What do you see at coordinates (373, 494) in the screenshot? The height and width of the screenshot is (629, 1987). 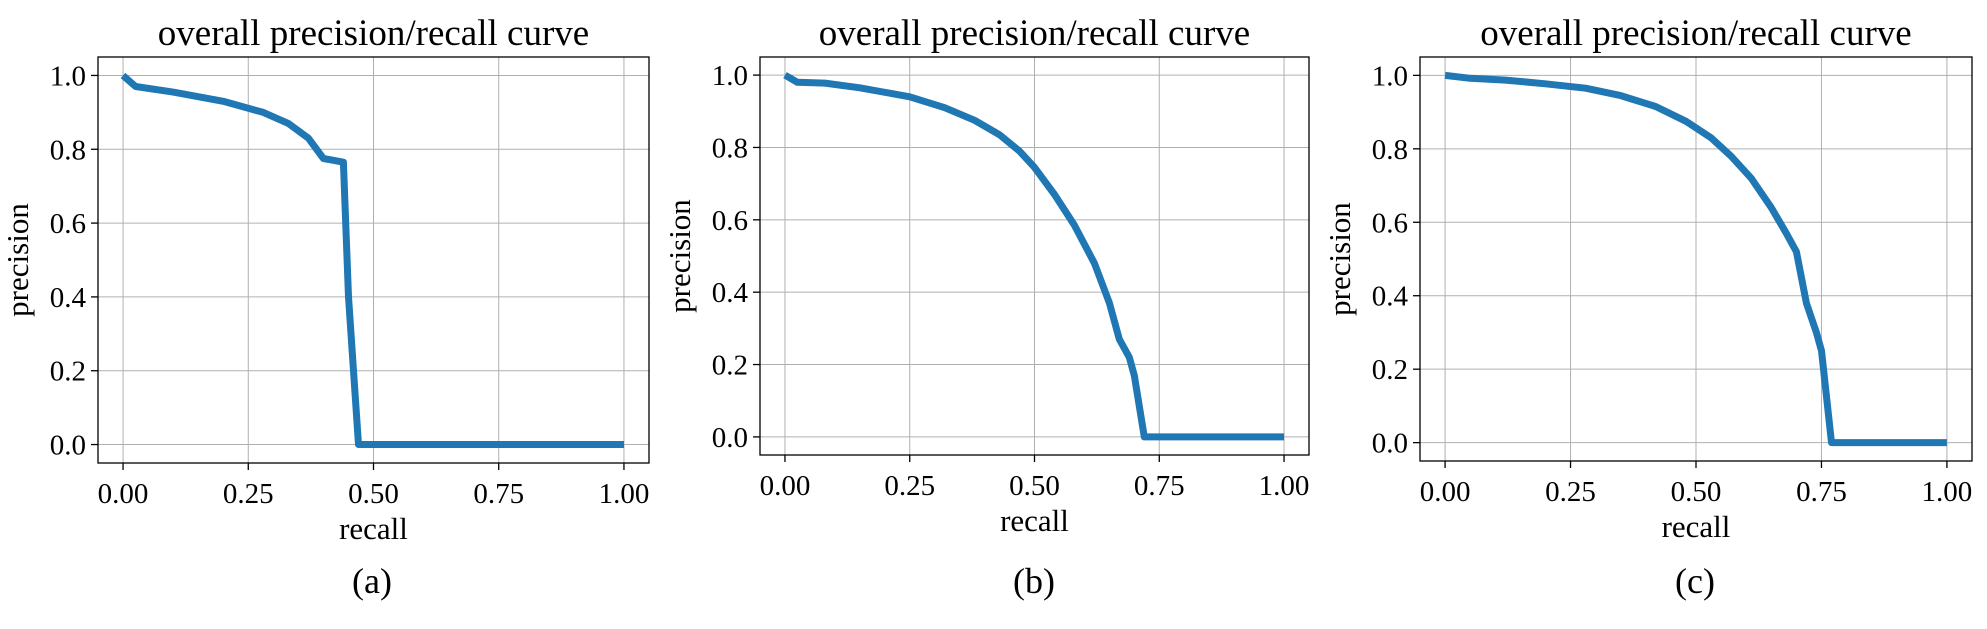 I see `x-tick-label-a-2: 0.50` at bounding box center [373, 494].